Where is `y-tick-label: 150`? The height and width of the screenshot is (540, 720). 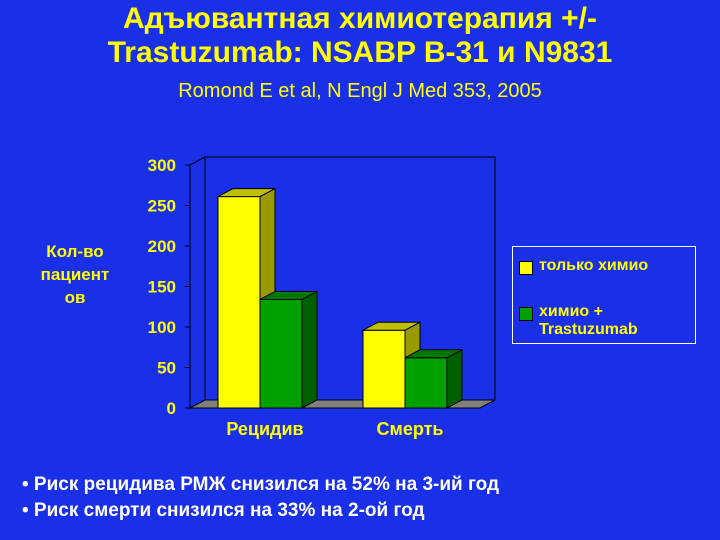
y-tick-label: 150 is located at coordinates (162, 287).